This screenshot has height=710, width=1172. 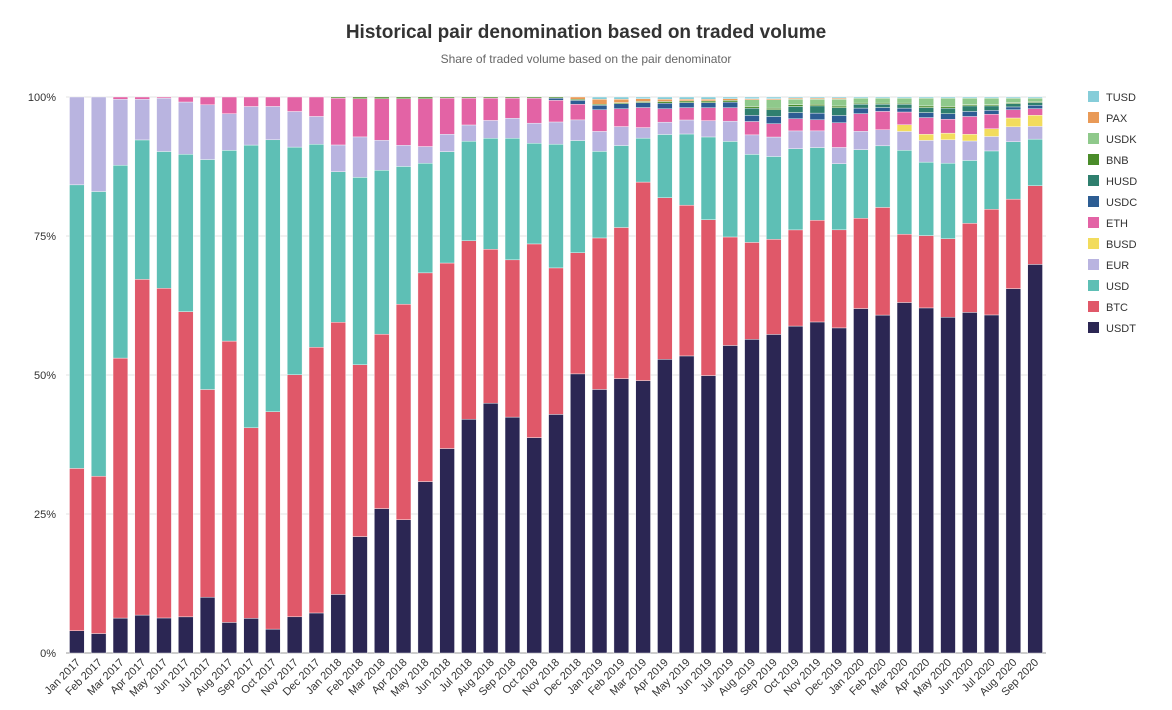 I want to click on legend-item-usdk: USDK, so click(x=1112, y=139).